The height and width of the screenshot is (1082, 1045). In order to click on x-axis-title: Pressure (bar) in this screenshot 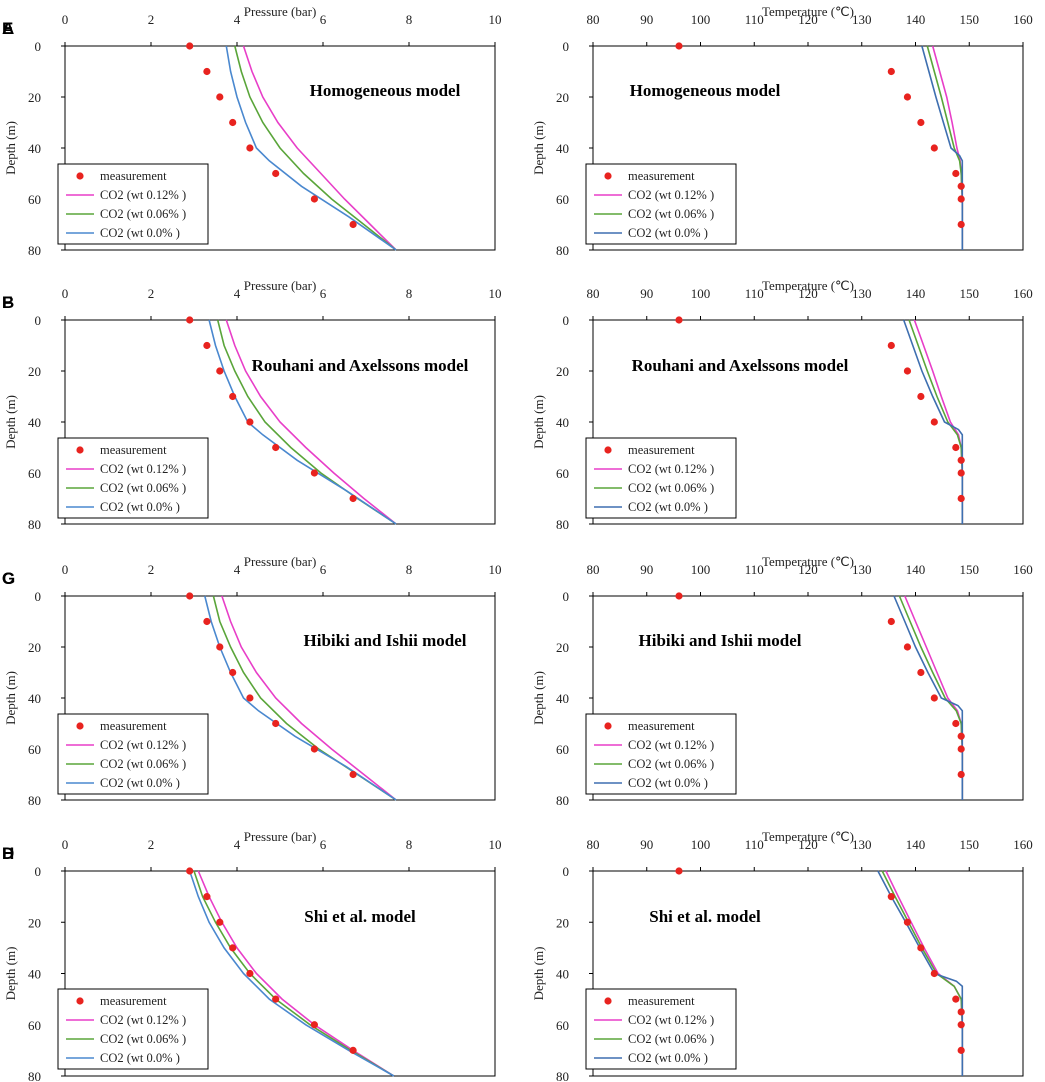, I will do `click(280, 285)`.